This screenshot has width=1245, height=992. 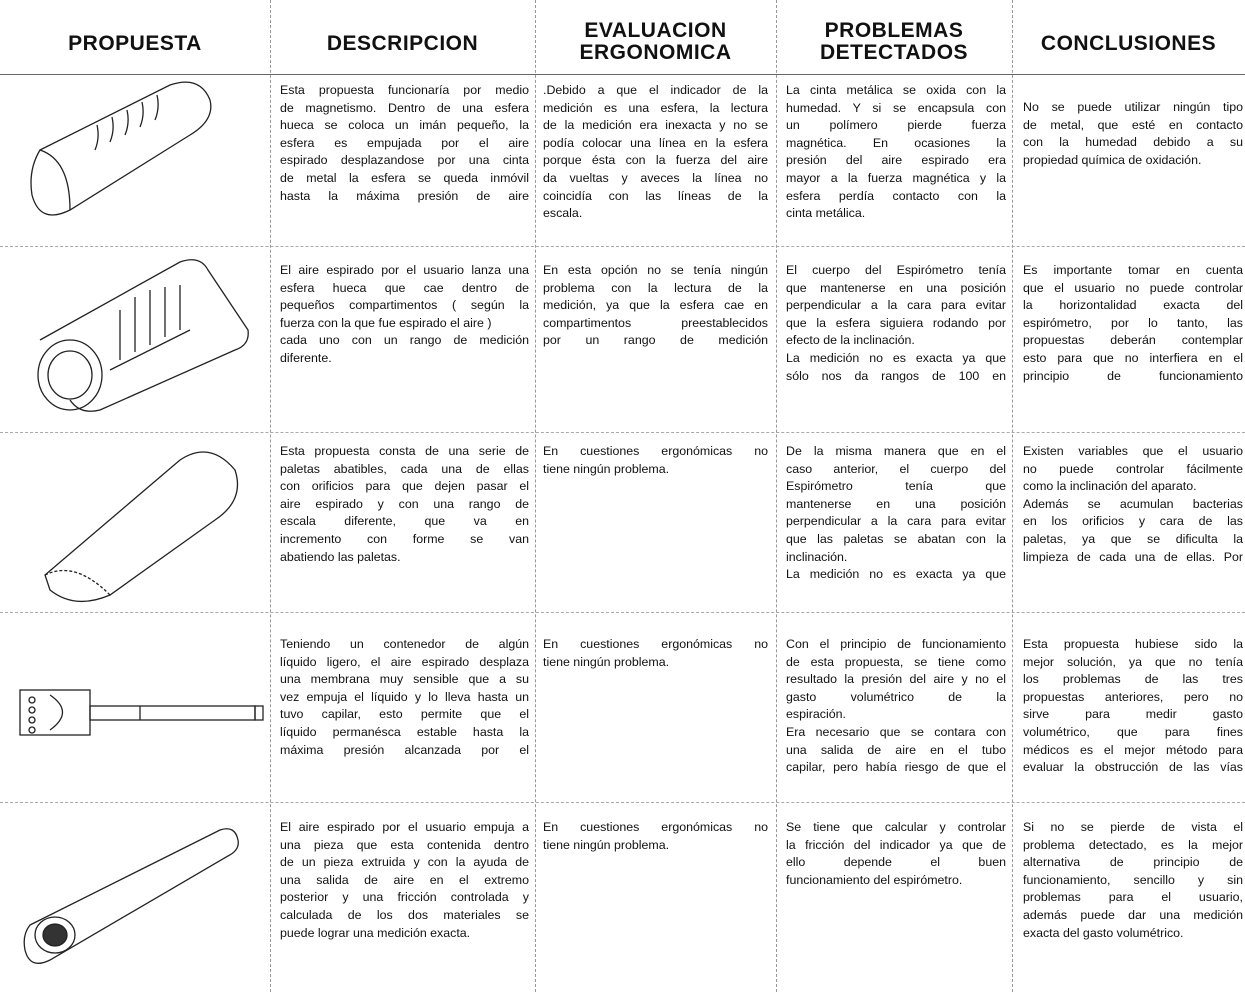 I want to click on cell-text-line: humedad. Y si se encapsula con, so click(x=896, y=107).